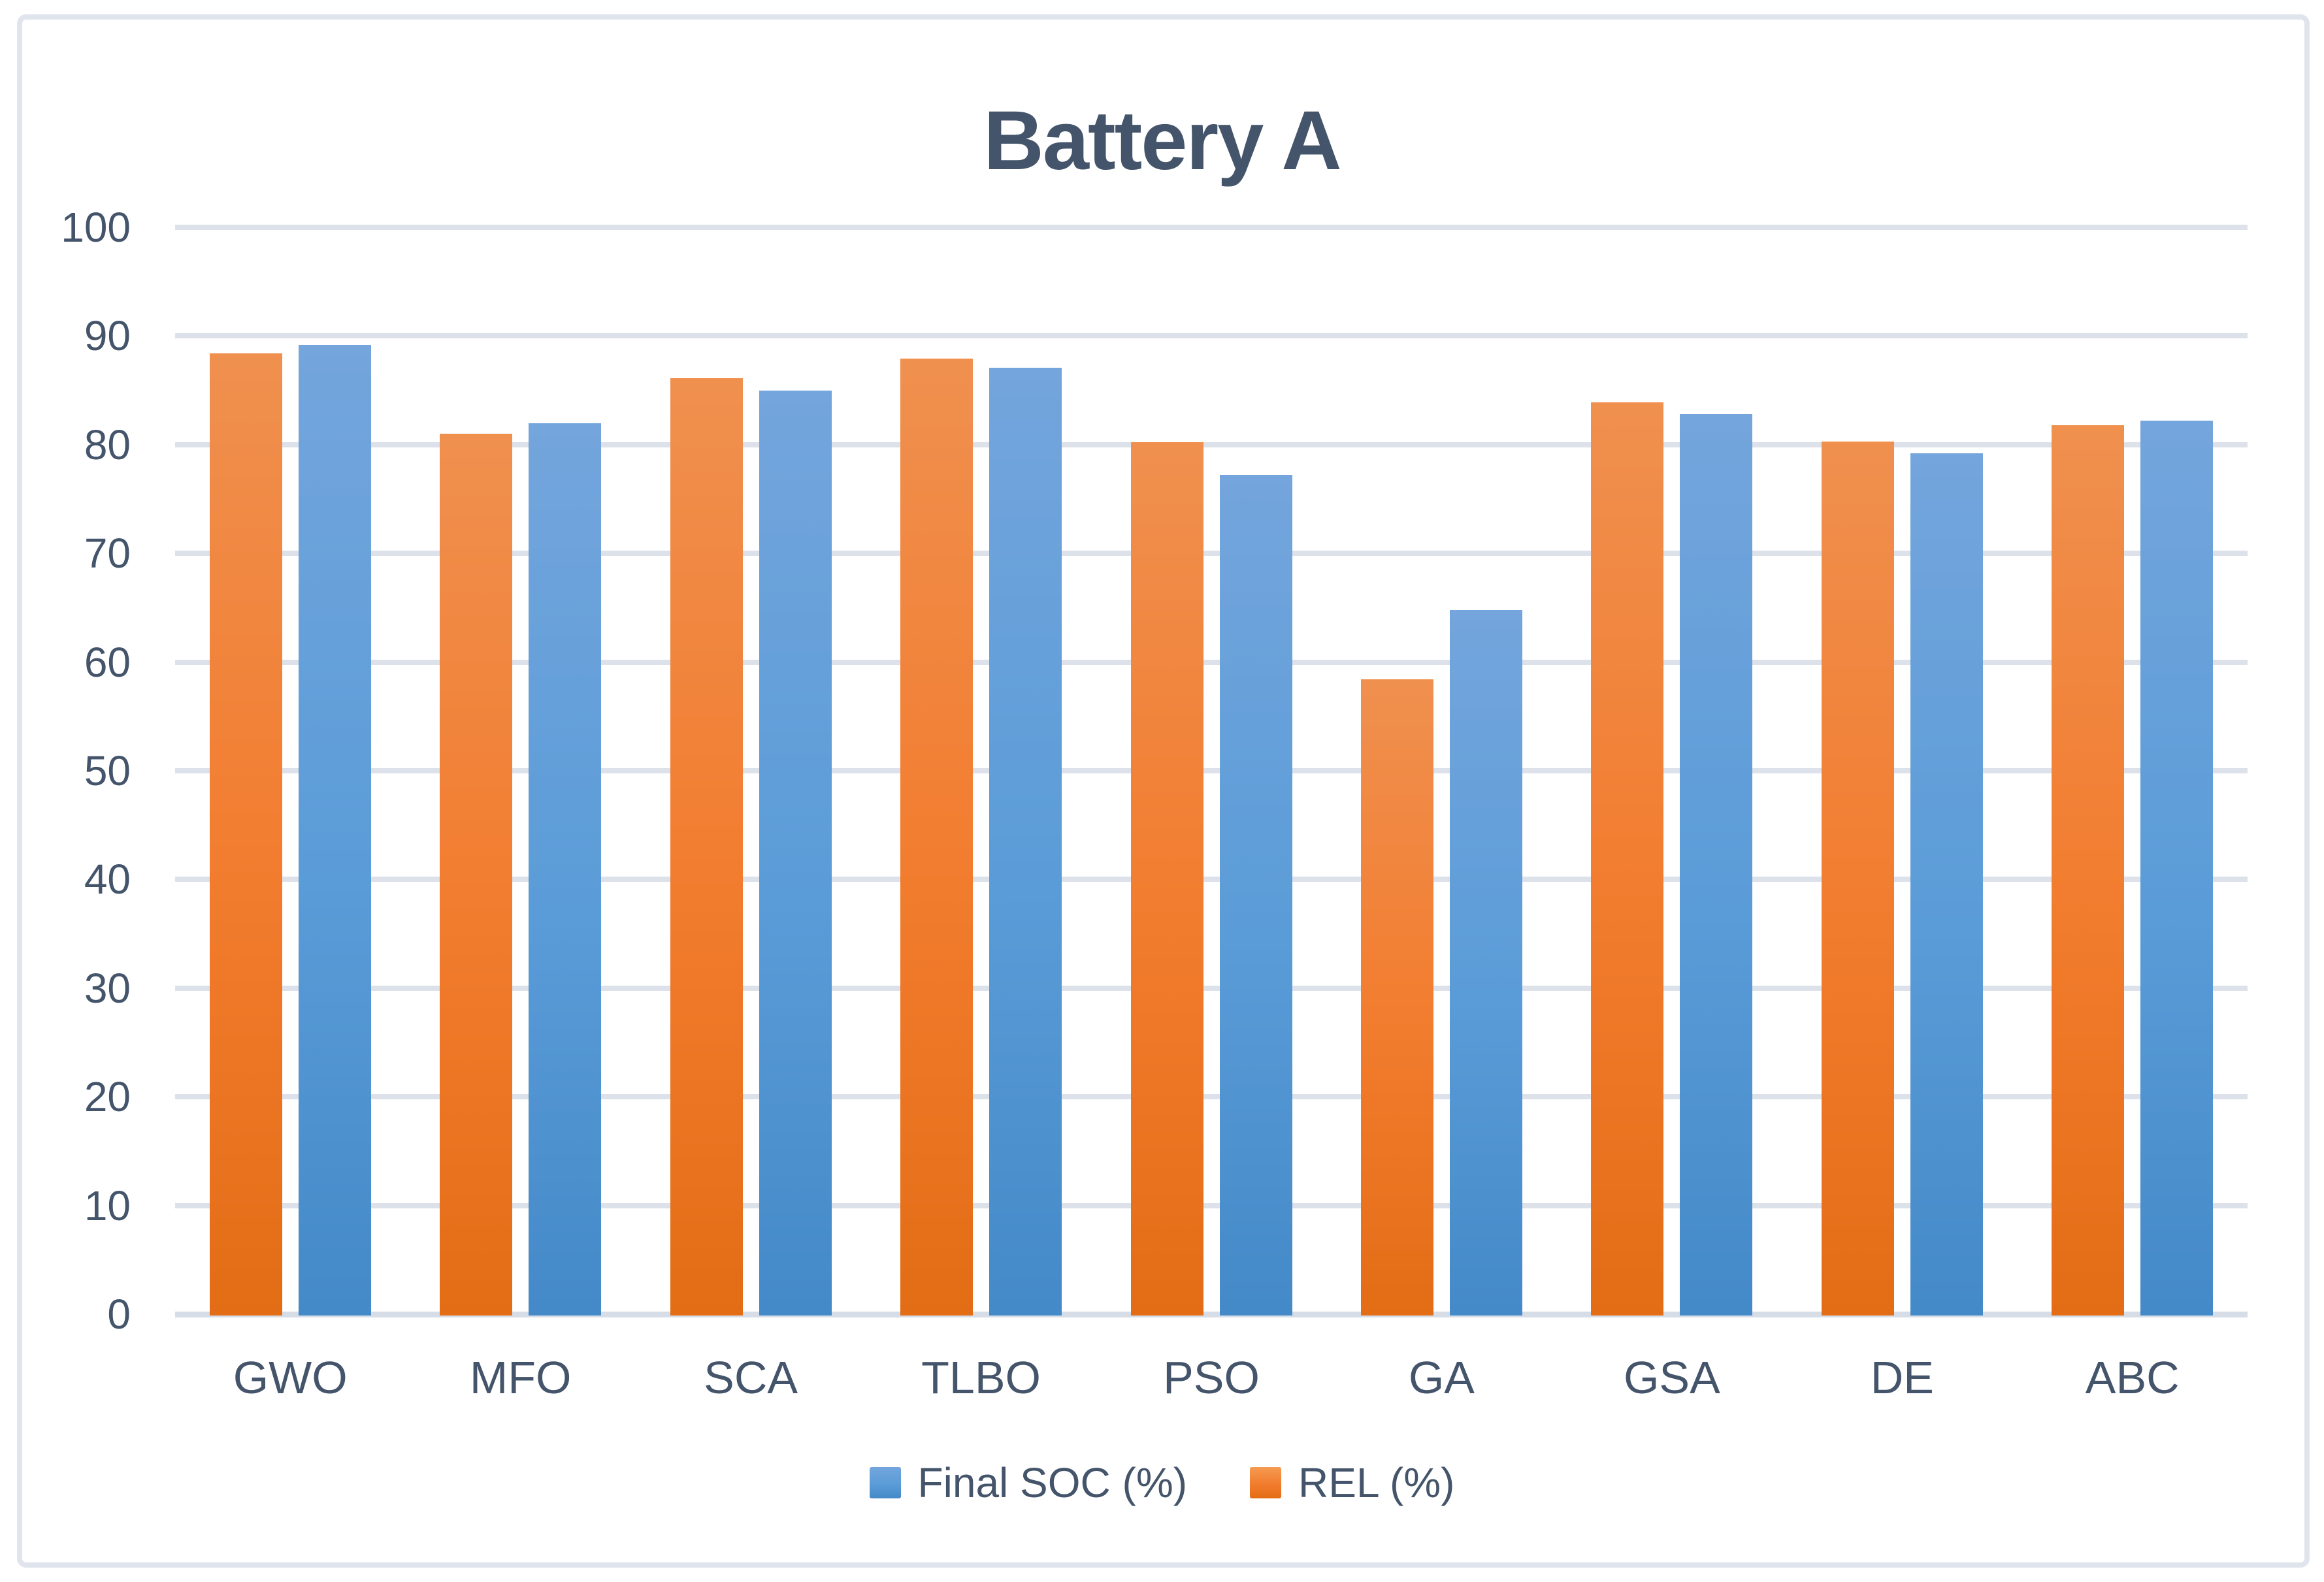 This screenshot has width=2324, height=1582. I want to click on legend-marker-final-soc, so click(885, 1482).